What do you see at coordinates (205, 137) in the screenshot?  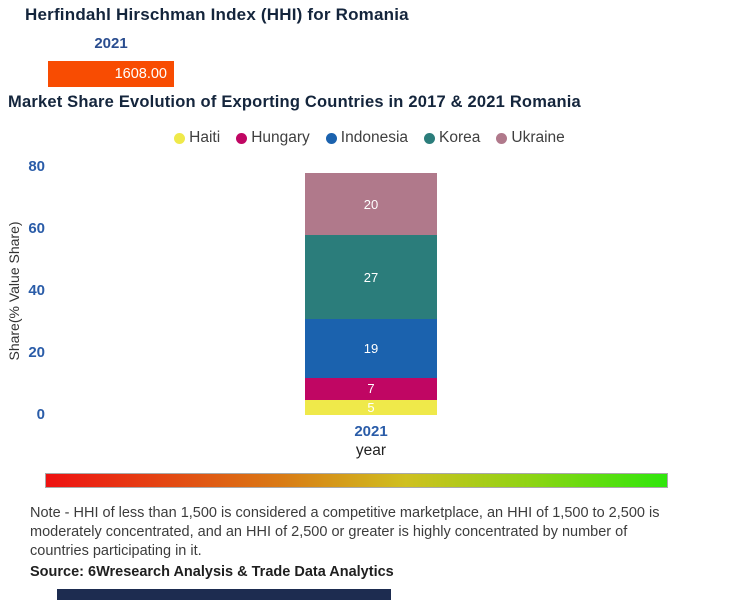 I see `legend-label: Haiti` at bounding box center [205, 137].